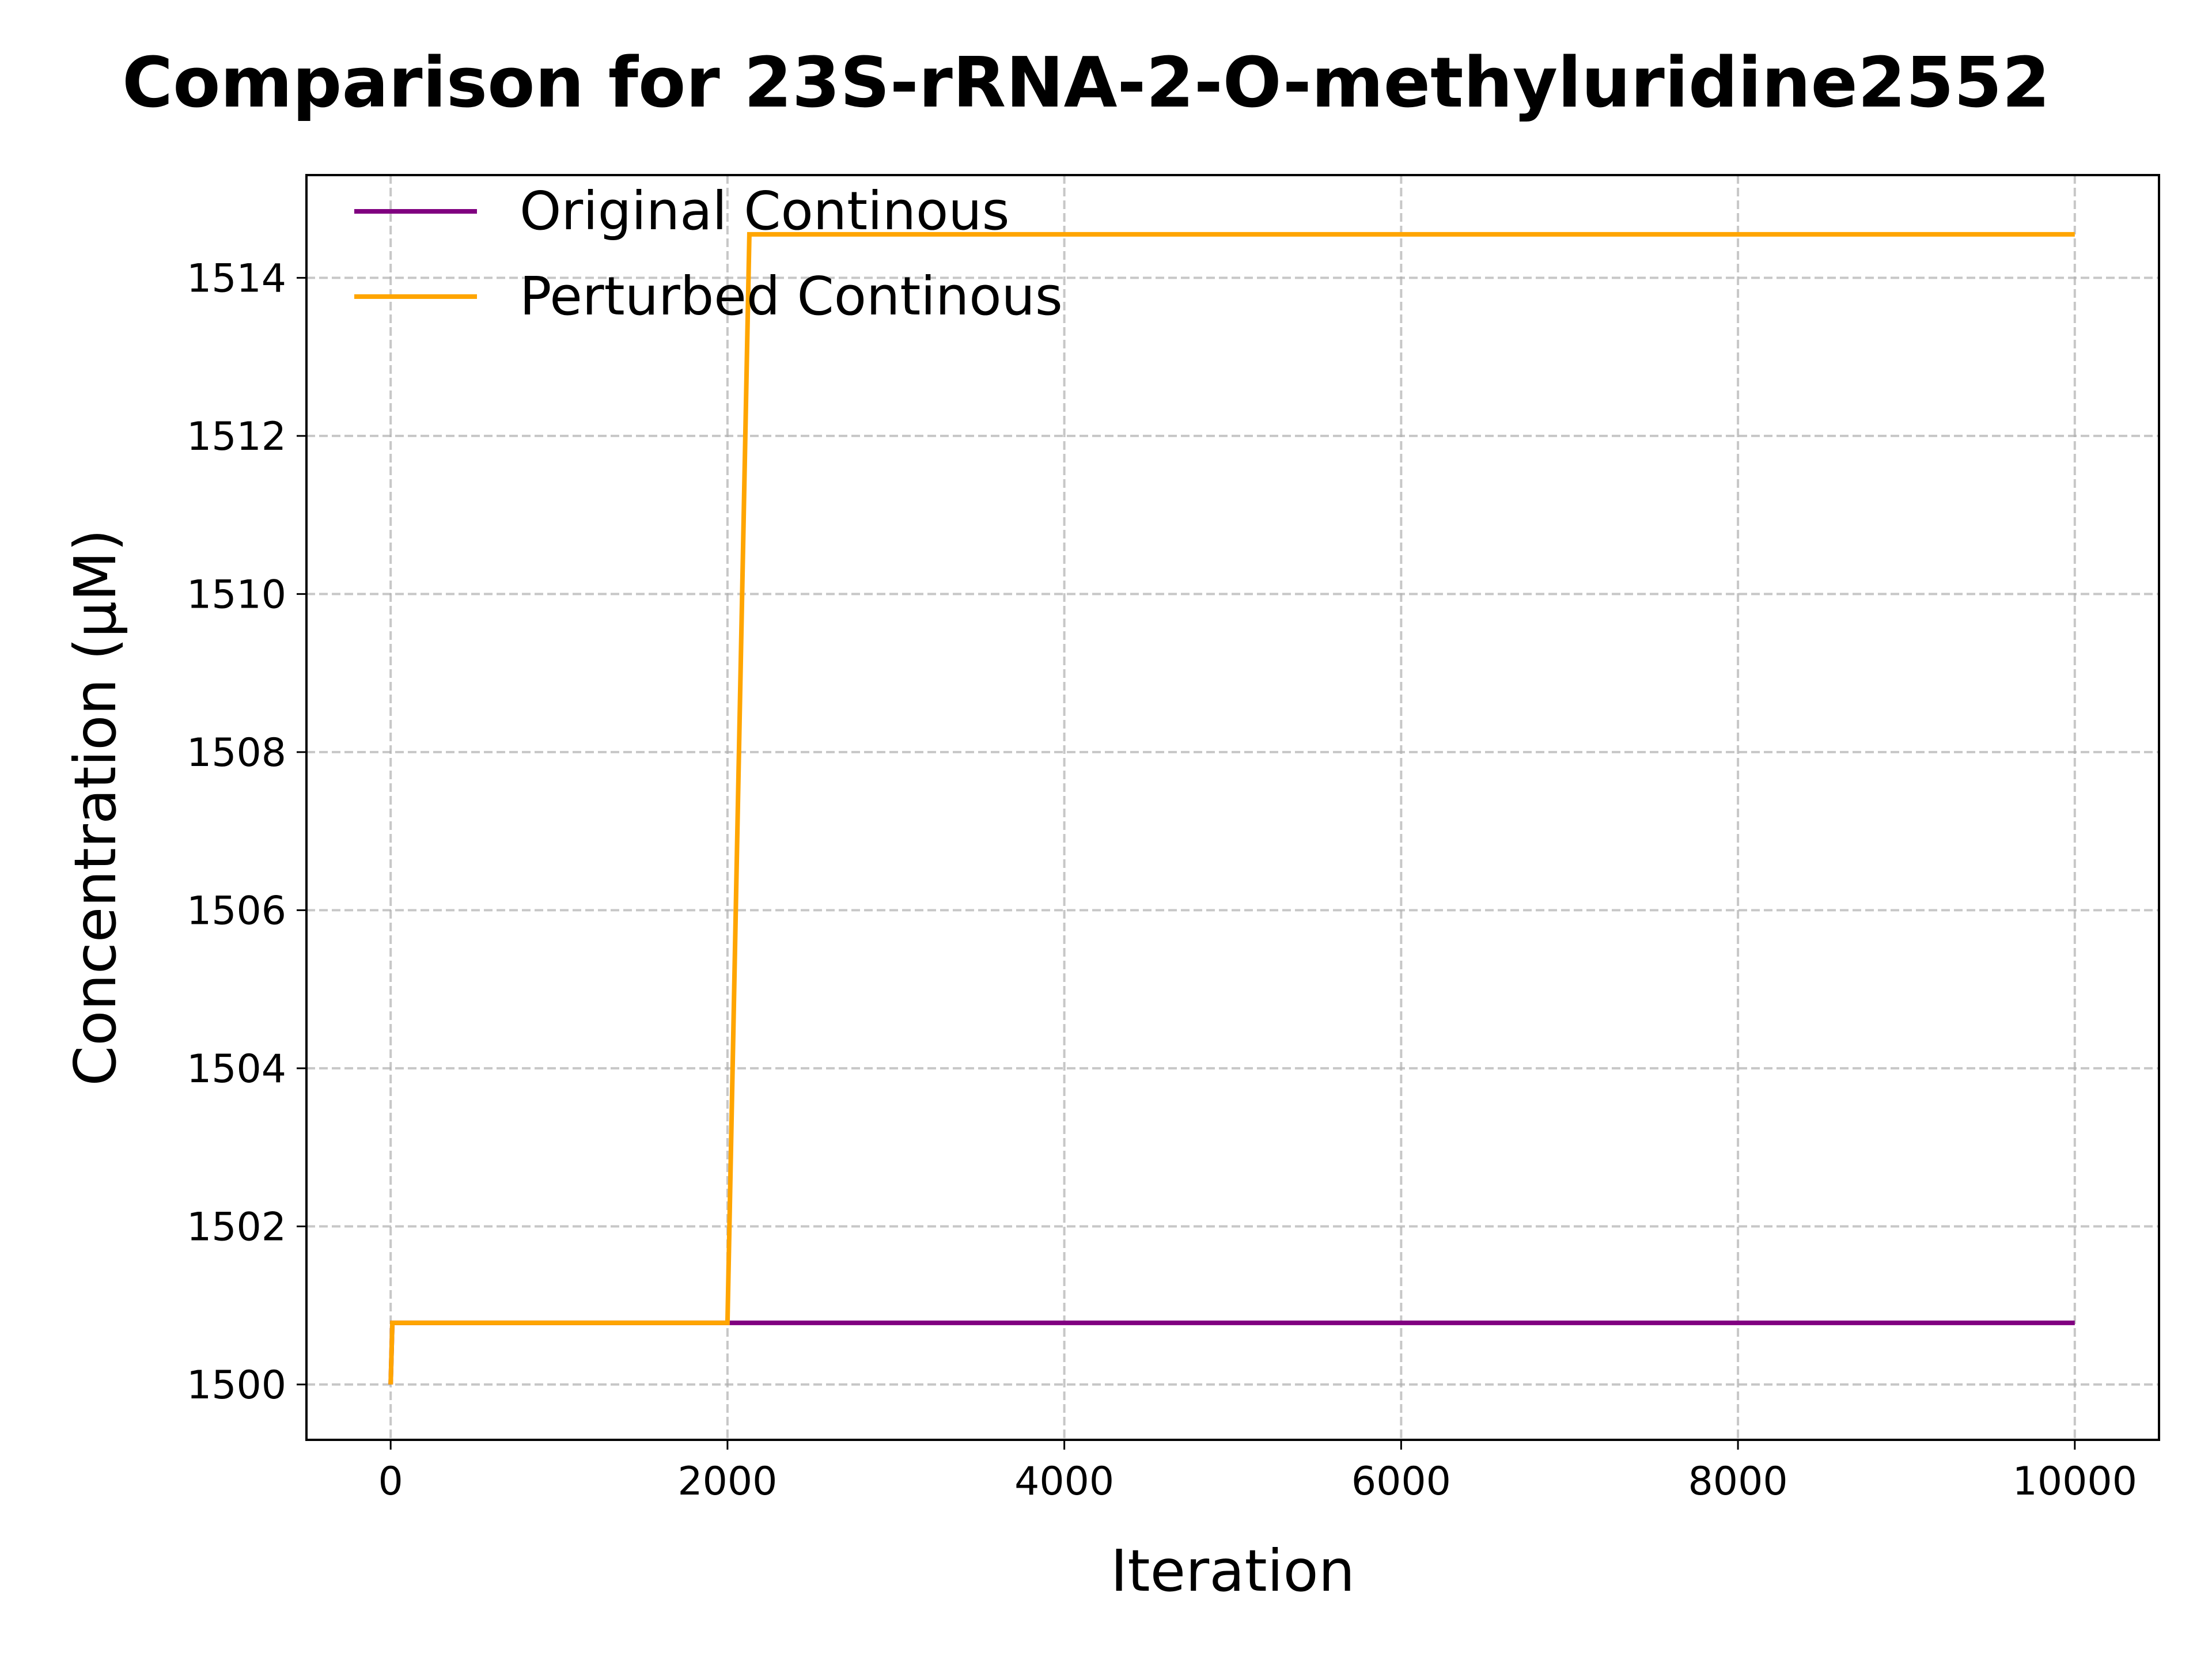 The height and width of the screenshot is (1661, 2212). Describe the element at coordinates (1064, 1481) in the screenshot. I see `x-tick-label: 4000` at that location.